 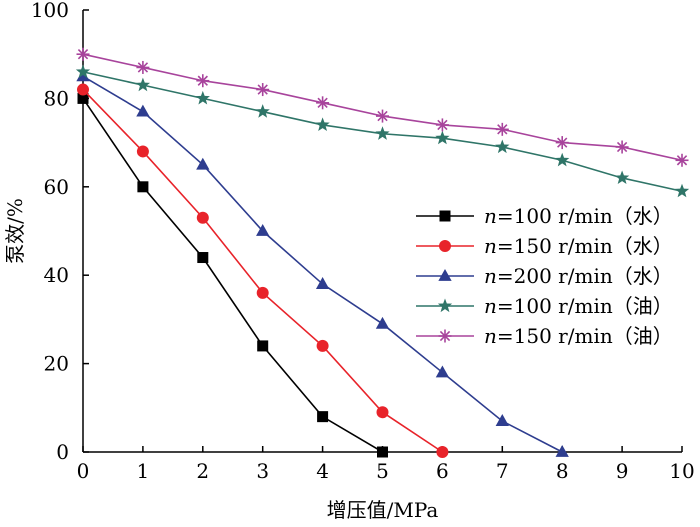 What do you see at coordinates (56, 98) in the screenshot?
I see `y-tick-label: 80` at bounding box center [56, 98].